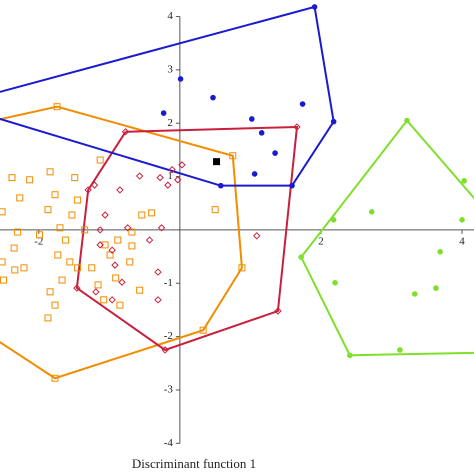 This screenshot has width=474, height=474. What do you see at coordinates (169, 443) in the screenshot?
I see `y-tick-label: -4` at bounding box center [169, 443].